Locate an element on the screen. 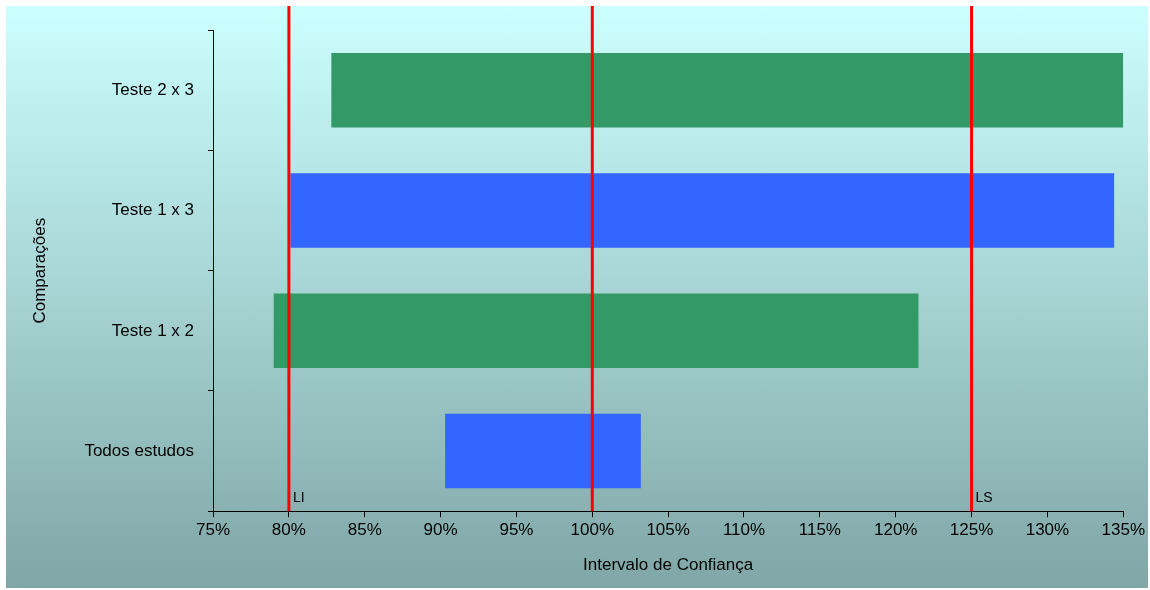 This screenshot has height=590, width=1150. x-tick-label: 80% is located at coordinates (288, 530).